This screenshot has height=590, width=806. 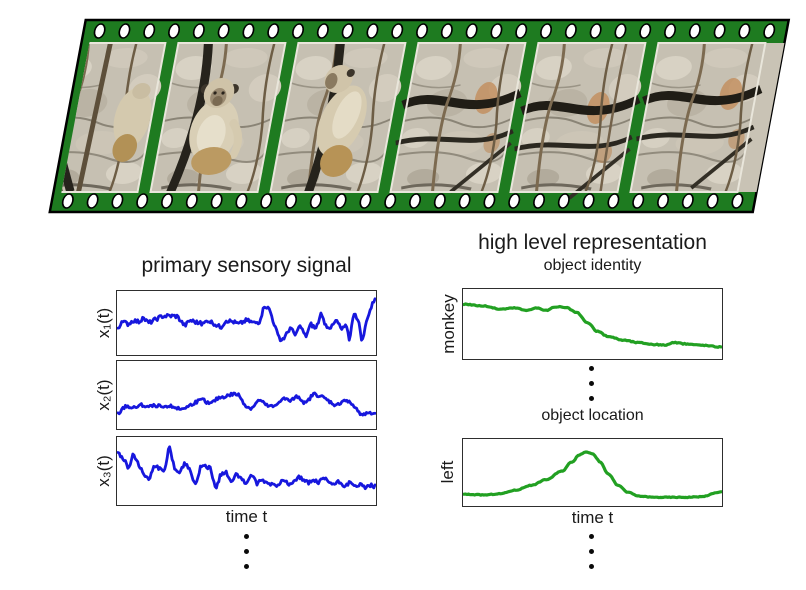 I want to click on plot-box-object-location, so click(x=592, y=472).